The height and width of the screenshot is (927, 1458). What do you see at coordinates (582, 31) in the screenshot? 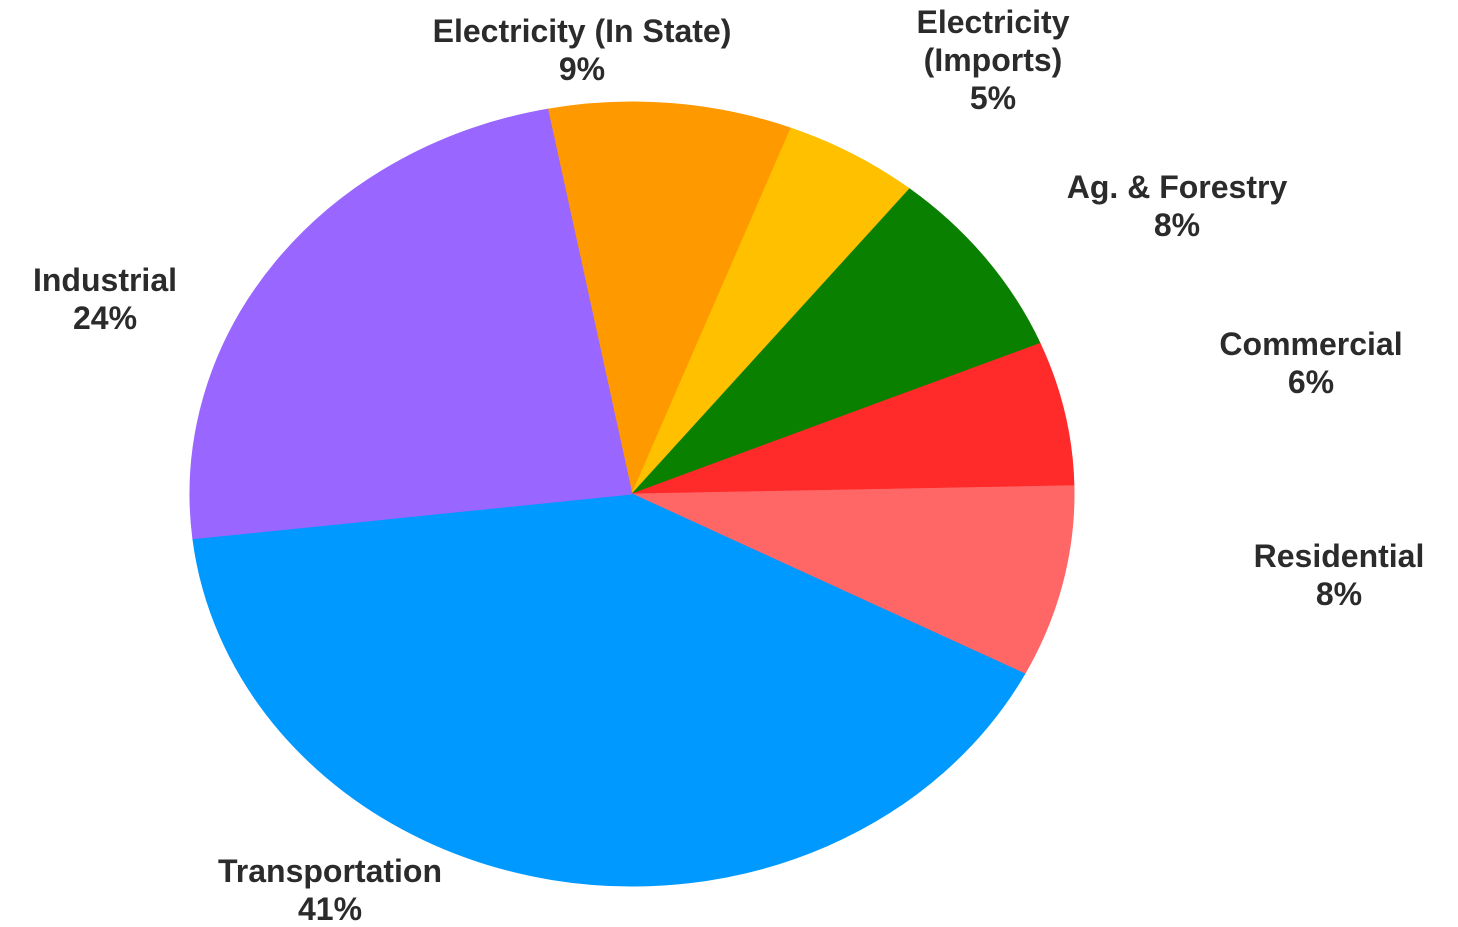
I see `slice-category-label-0: Electricity (In State)` at bounding box center [582, 31].